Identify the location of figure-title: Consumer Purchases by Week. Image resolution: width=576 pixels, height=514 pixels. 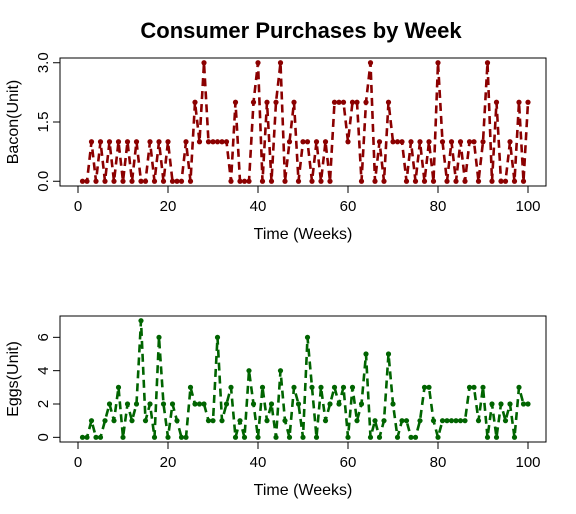
(301, 30).